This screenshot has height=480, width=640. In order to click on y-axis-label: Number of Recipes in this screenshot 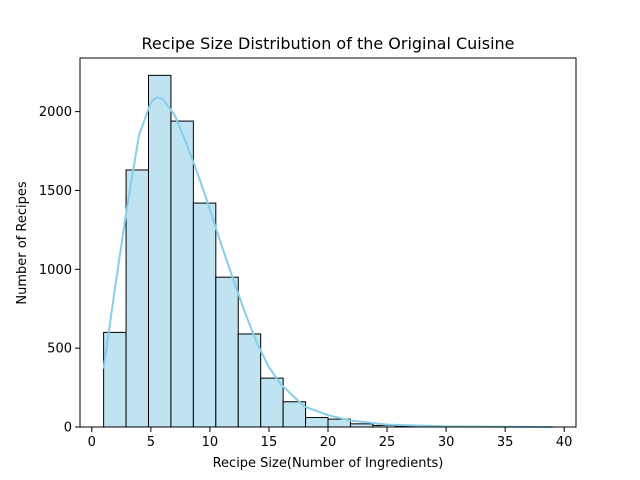, I will do `click(22, 242)`.